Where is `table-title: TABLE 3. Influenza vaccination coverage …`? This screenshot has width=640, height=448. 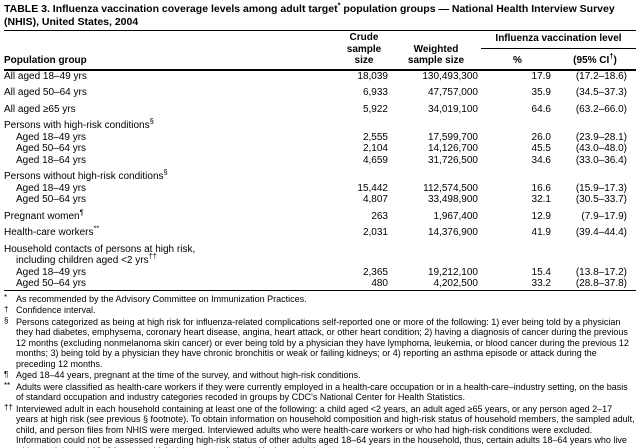
table-title: TABLE 3. Influenza vaccination coverage … is located at coordinates (320, 15).